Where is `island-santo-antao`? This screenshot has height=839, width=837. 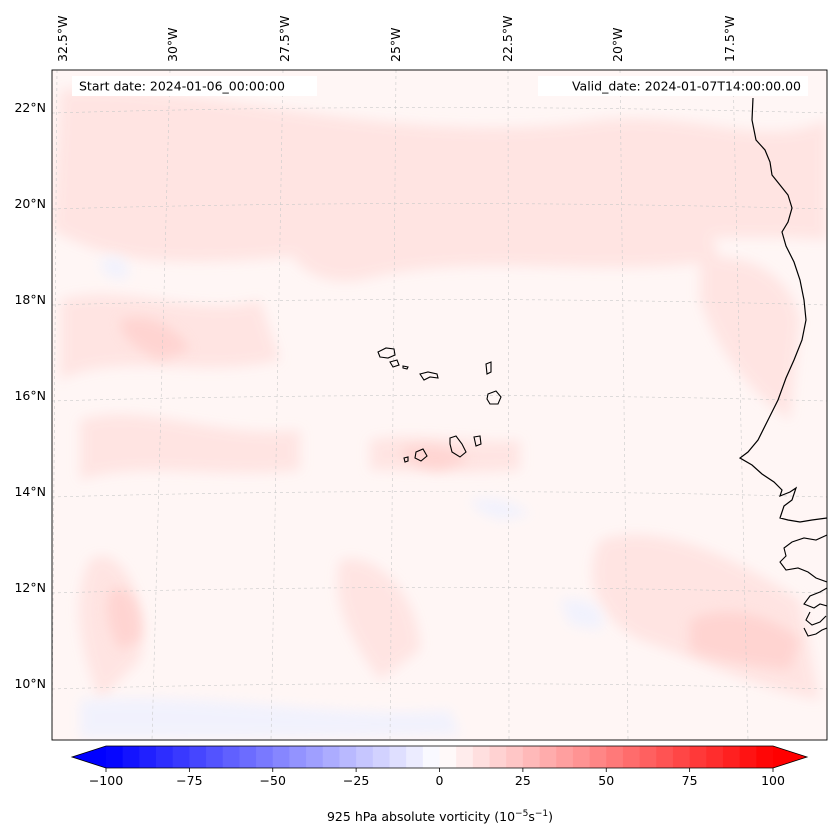 island-santo-antao is located at coordinates (386, 353).